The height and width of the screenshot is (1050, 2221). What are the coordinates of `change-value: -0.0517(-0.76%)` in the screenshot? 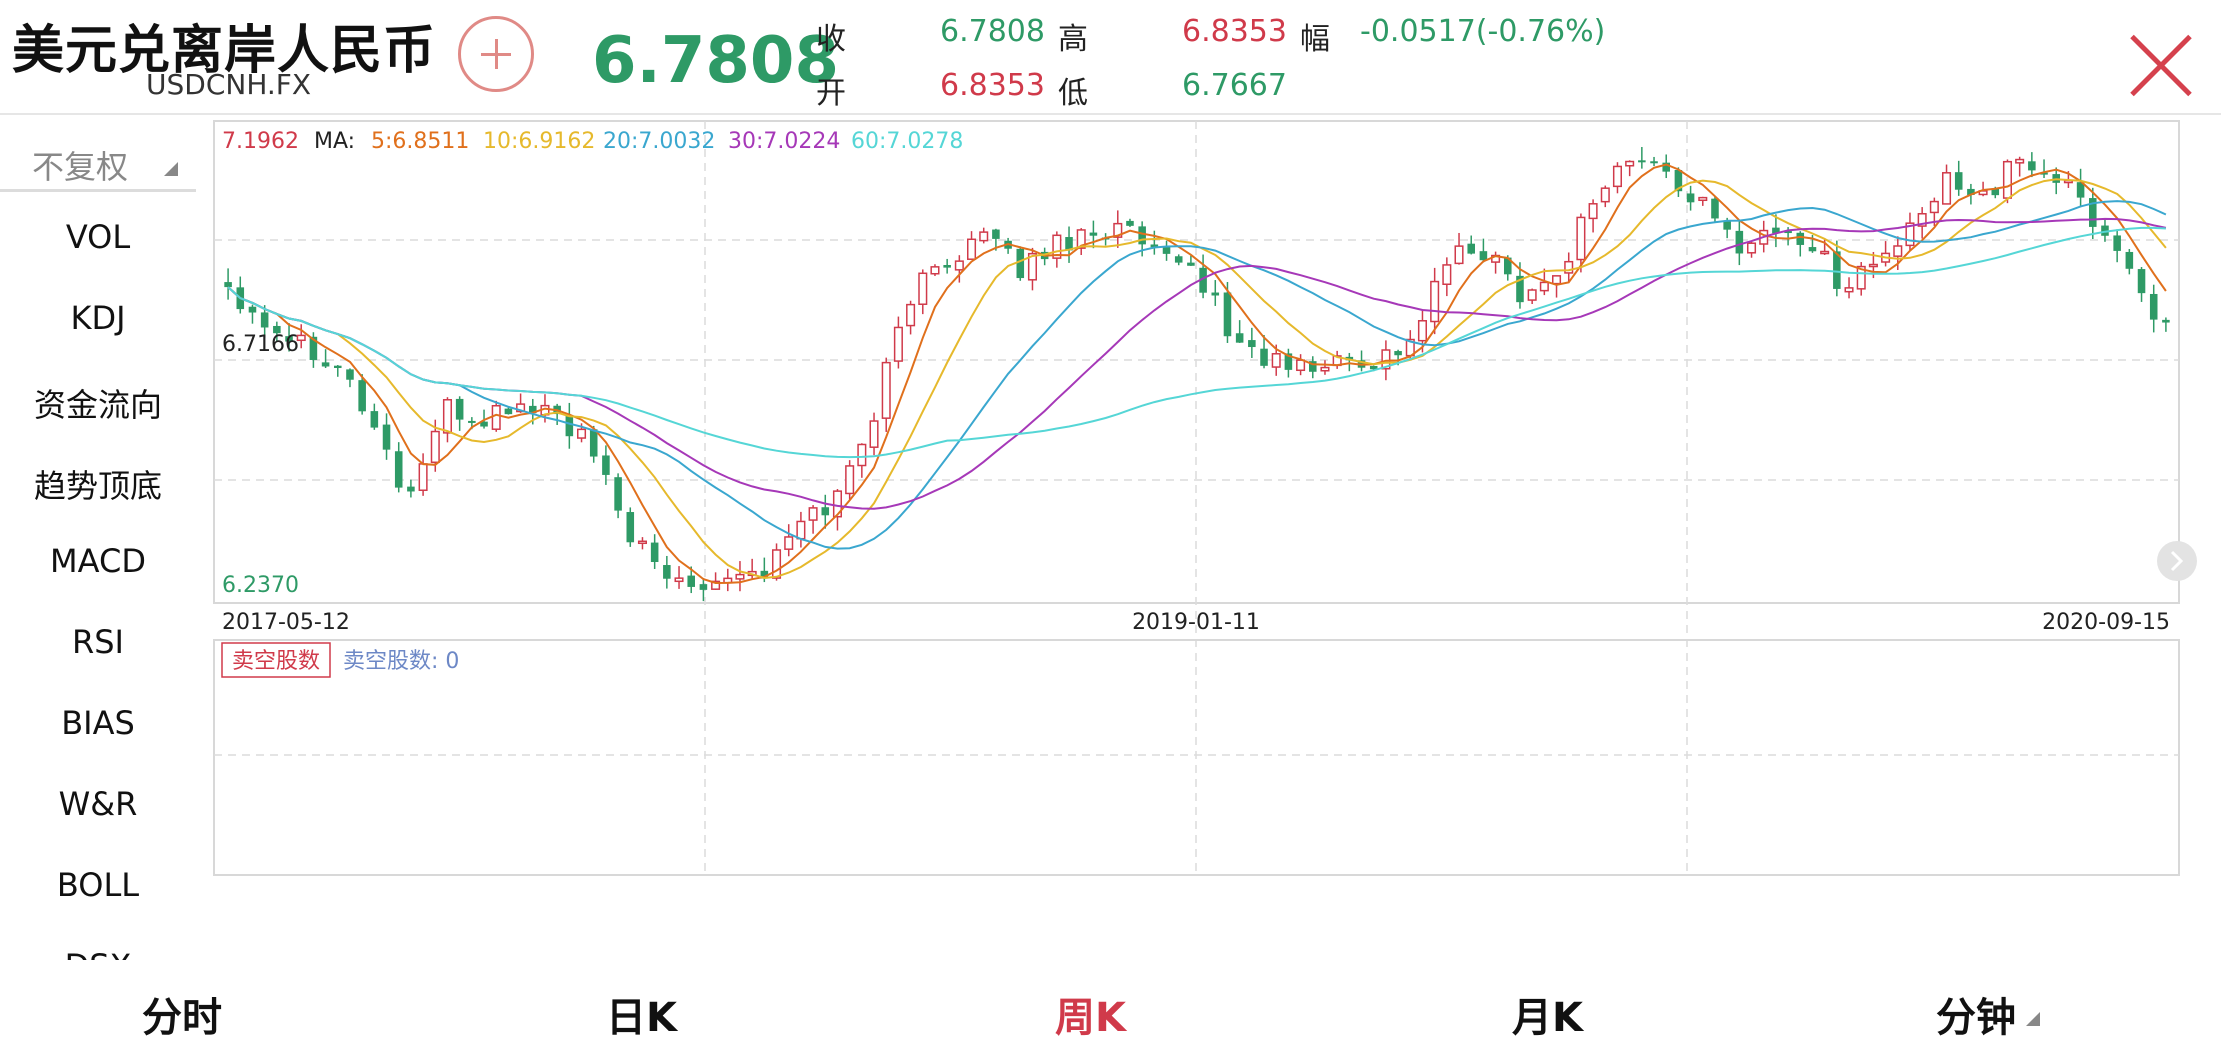 It's located at (1483, 31).